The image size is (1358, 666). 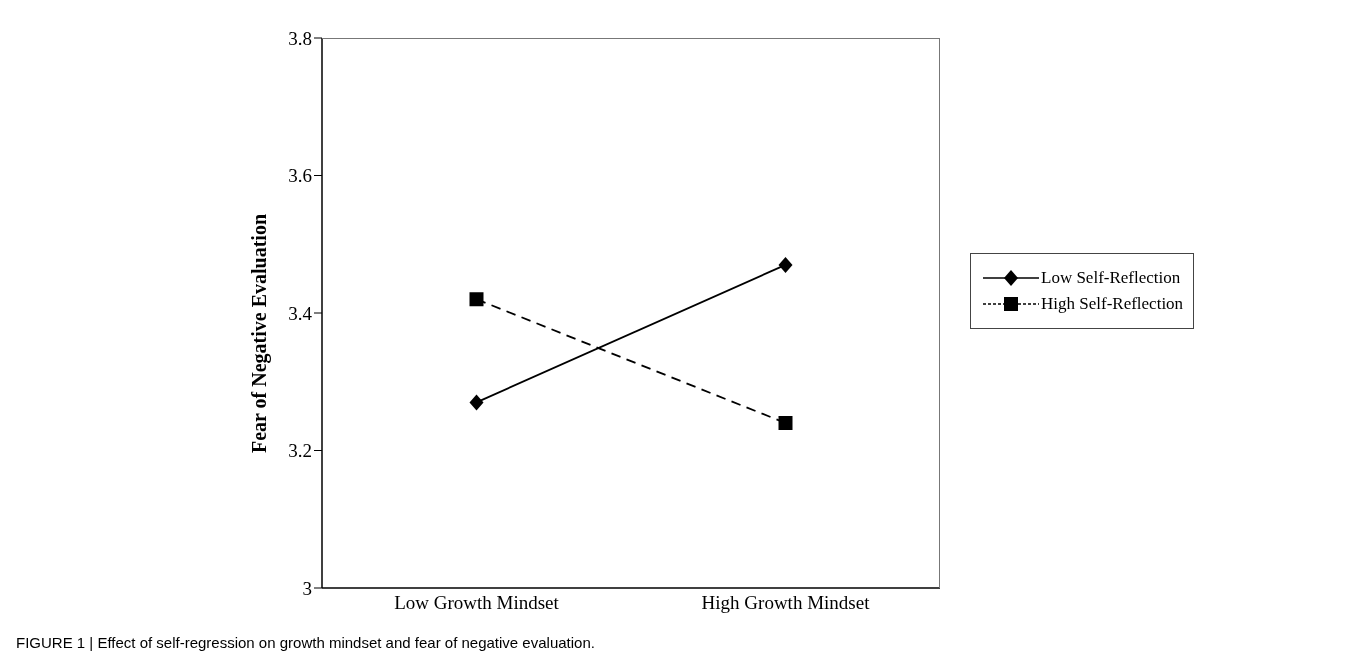 What do you see at coordinates (300, 313) in the screenshot?
I see `y-tick-label: 3.4` at bounding box center [300, 313].